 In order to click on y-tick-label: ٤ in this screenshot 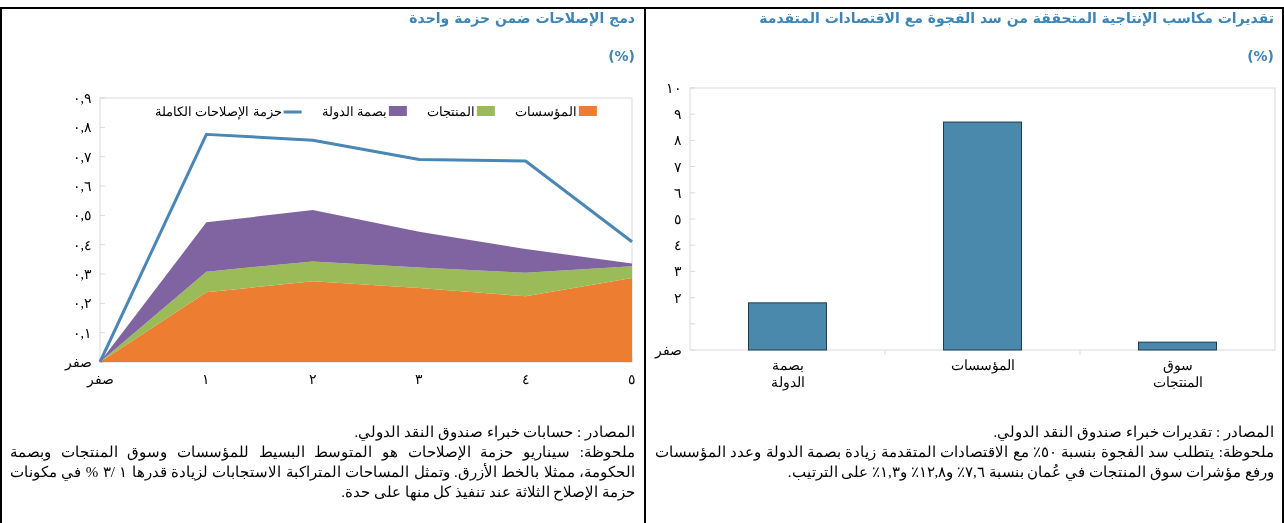, I will do `click(678, 246)`.